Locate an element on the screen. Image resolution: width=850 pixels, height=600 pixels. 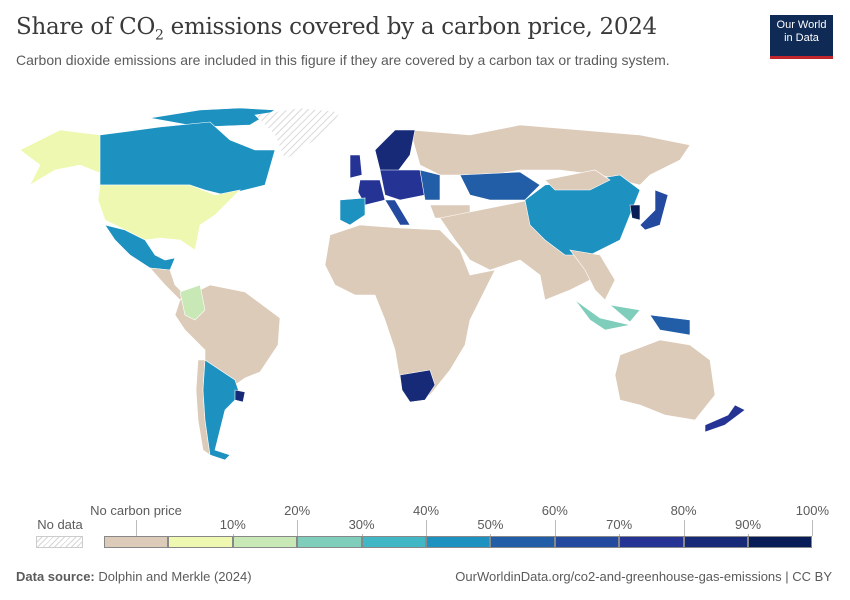
country-usa is located at coordinates (169, 217).